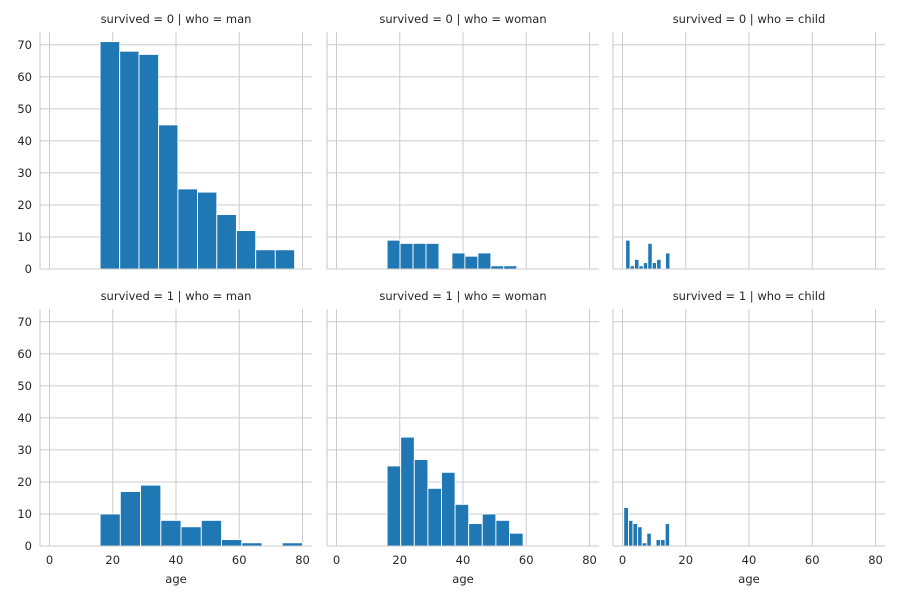 The image size is (900, 600). I want to click on panel-title: survived = 1 | who = child, so click(749, 296).